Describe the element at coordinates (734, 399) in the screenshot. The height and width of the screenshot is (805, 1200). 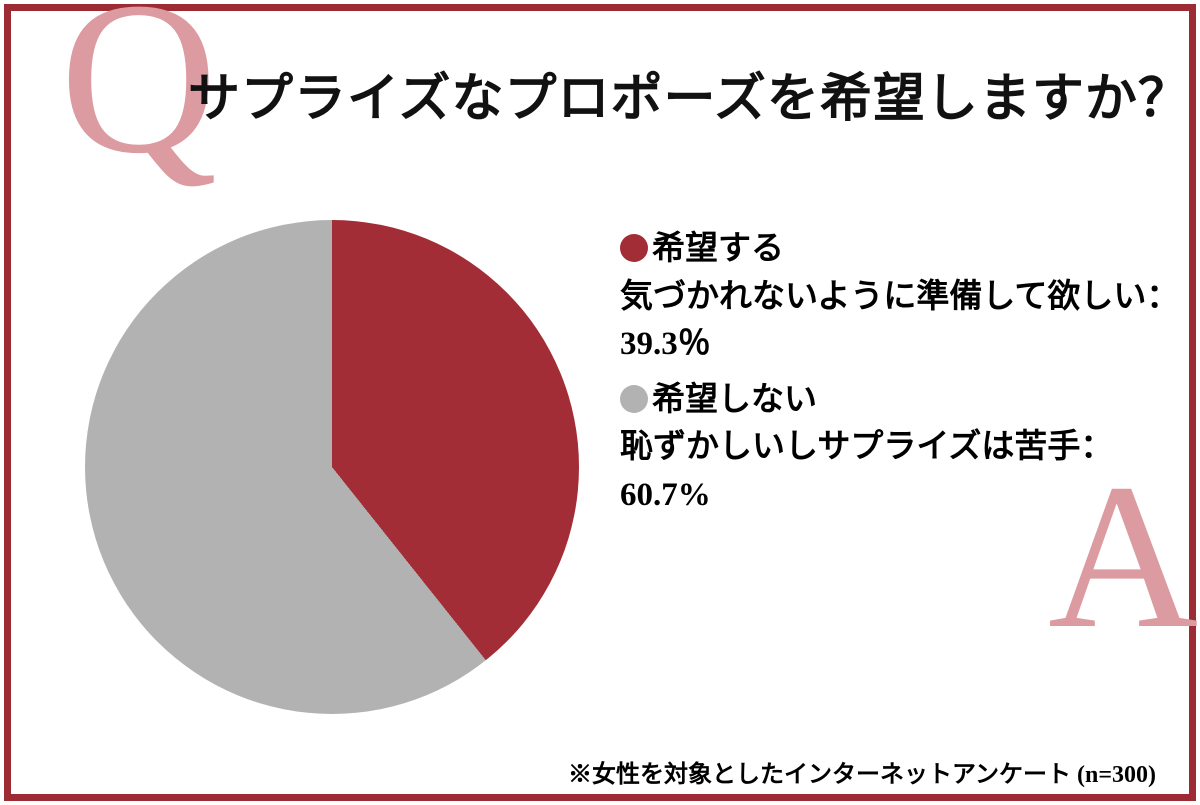
I see `legend-label: 希望しない` at that location.